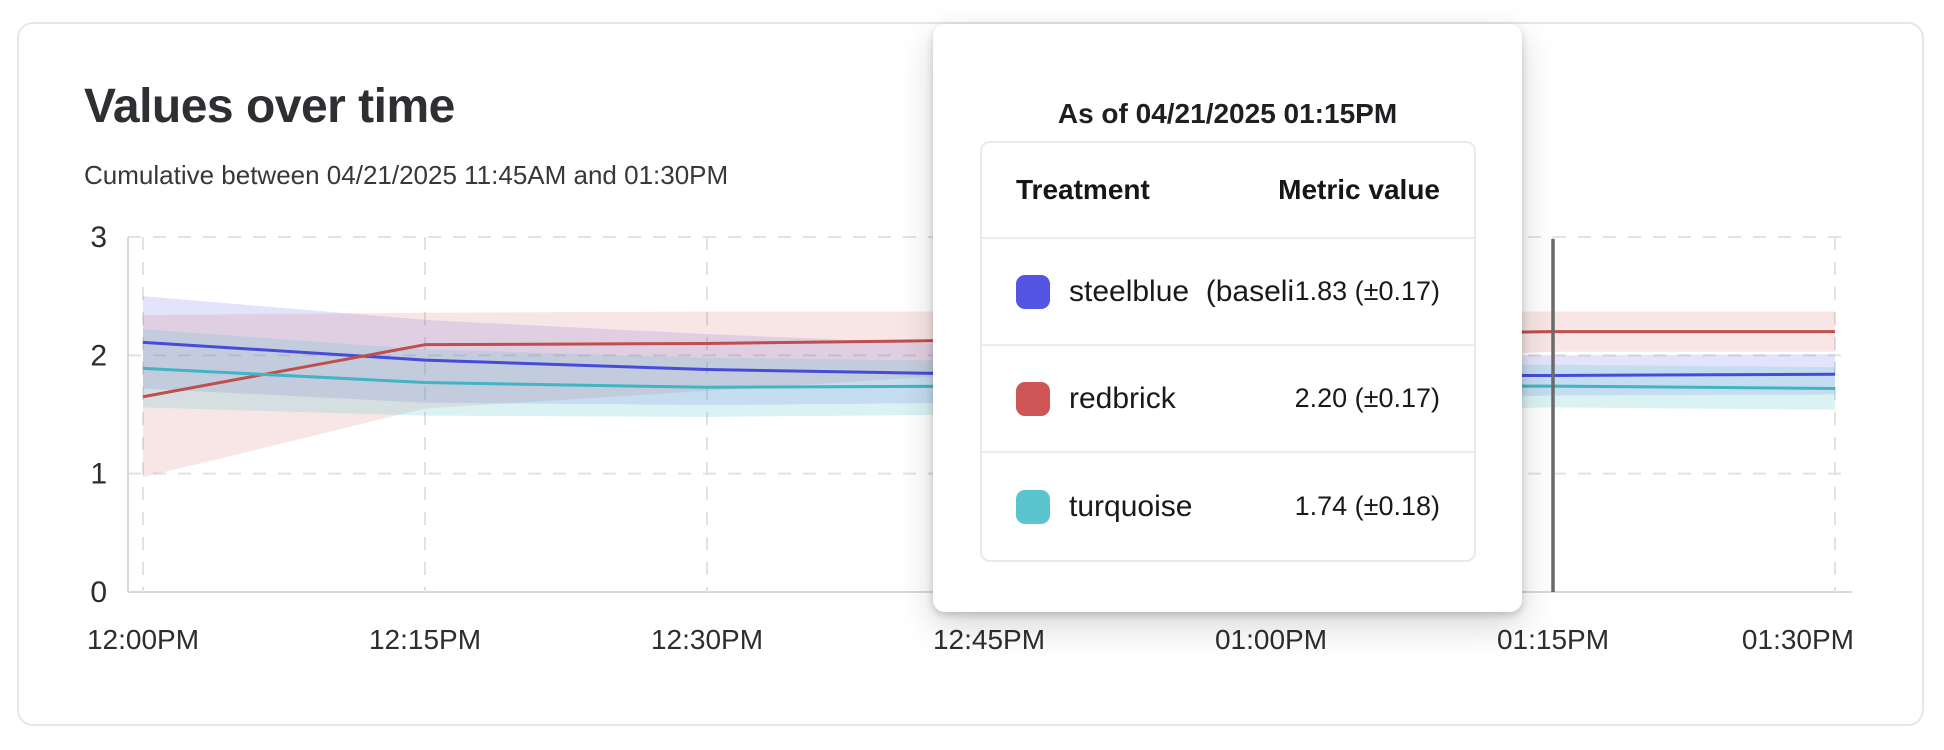 The image size is (1944, 750). What do you see at coordinates (98, 592) in the screenshot?
I see `y-tick-label: 0` at bounding box center [98, 592].